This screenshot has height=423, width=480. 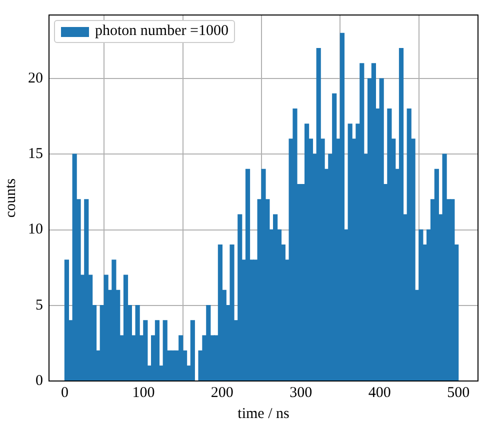 I want to click on y-tick-label: 10, so click(x=35, y=230).